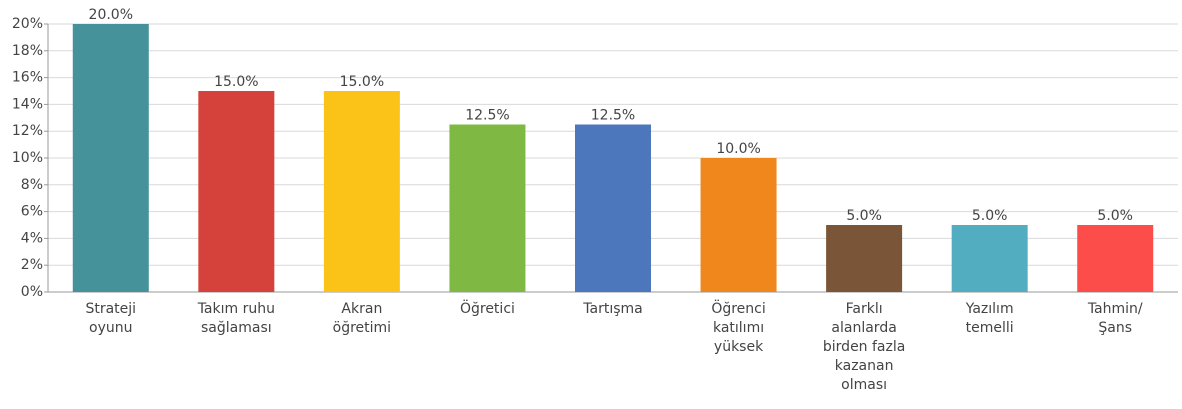  What do you see at coordinates (32, 212) in the screenshot?
I see `y-tick-label: 6%` at bounding box center [32, 212].